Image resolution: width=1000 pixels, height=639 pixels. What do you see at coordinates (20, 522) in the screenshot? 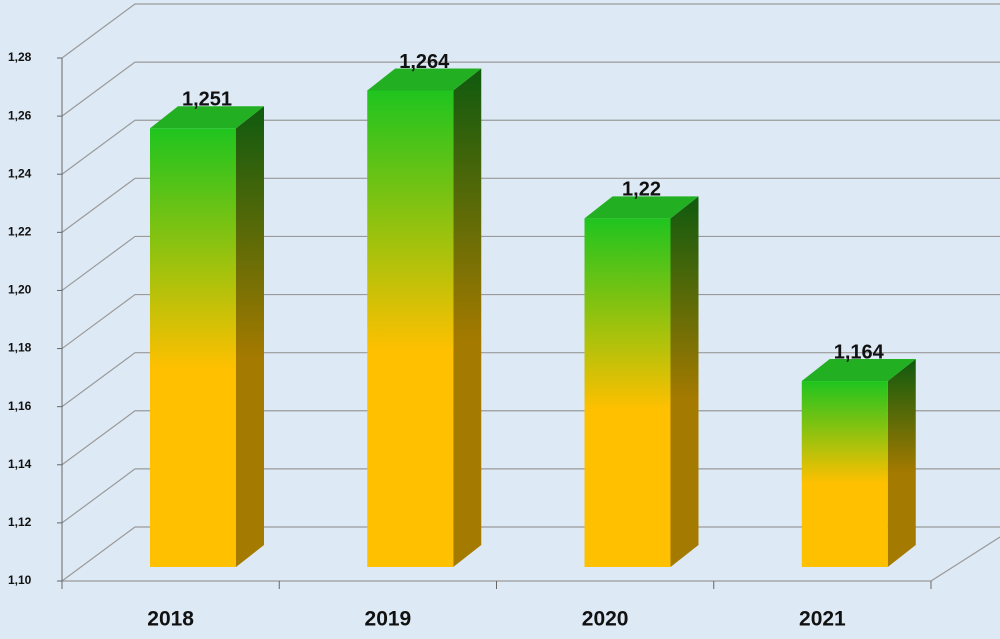
I see `y-tick-label: 1,12` at bounding box center [20, 522].